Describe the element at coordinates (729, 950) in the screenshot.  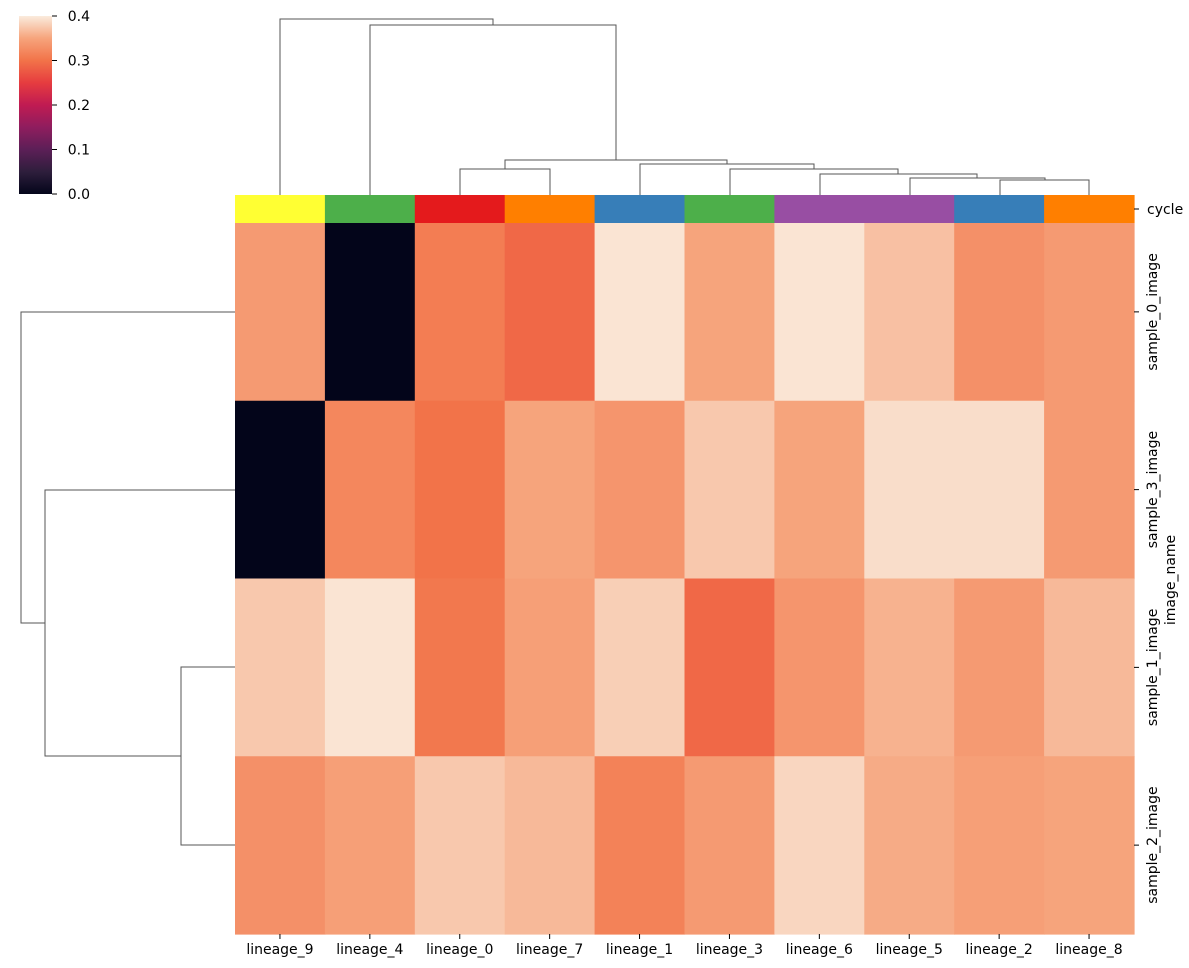
I see `x-tick-label: lineage_3` at that location.